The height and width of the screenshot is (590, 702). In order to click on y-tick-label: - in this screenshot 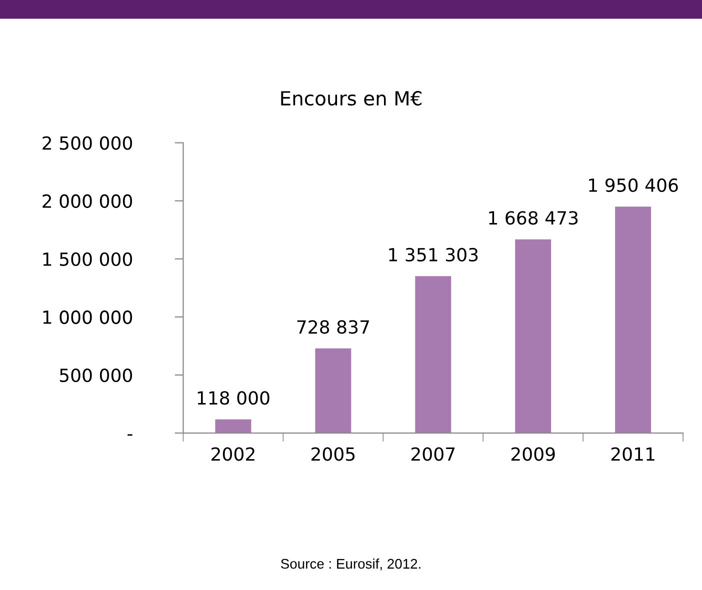, I will do `click(130, 435)`.